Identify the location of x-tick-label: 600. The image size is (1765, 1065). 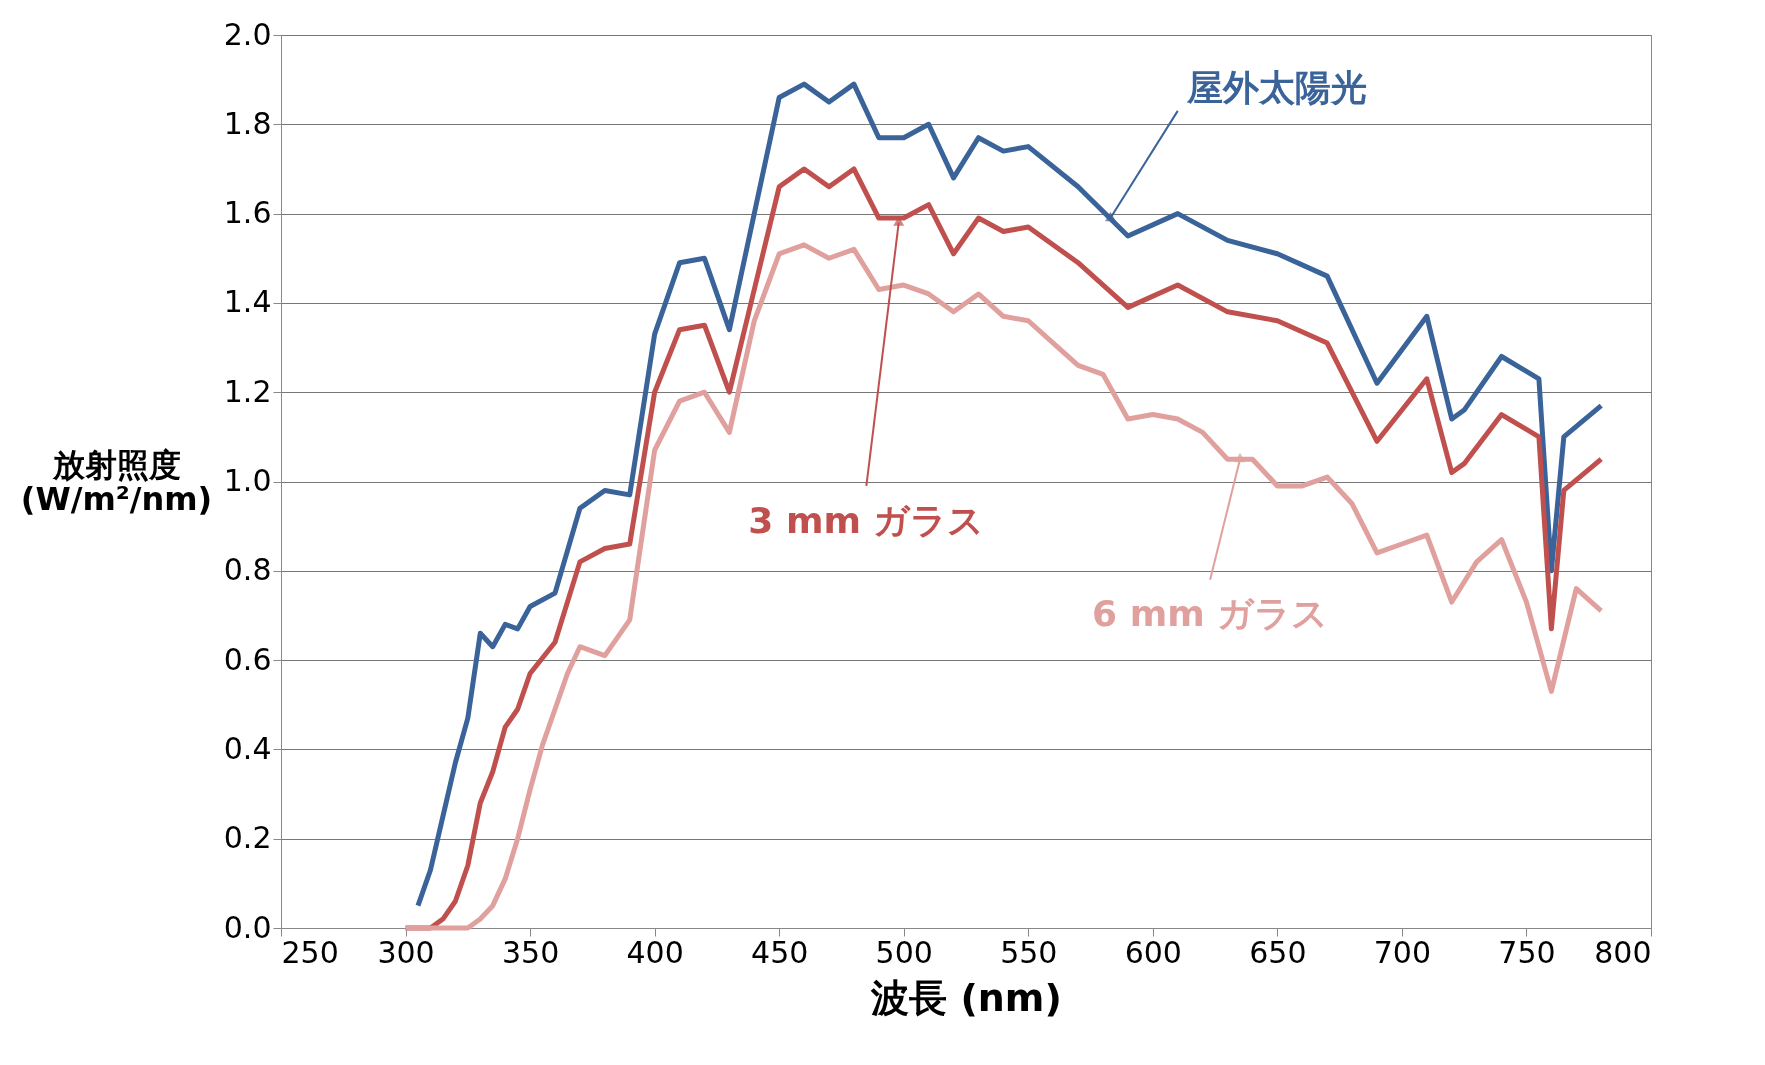
(1153, 952).